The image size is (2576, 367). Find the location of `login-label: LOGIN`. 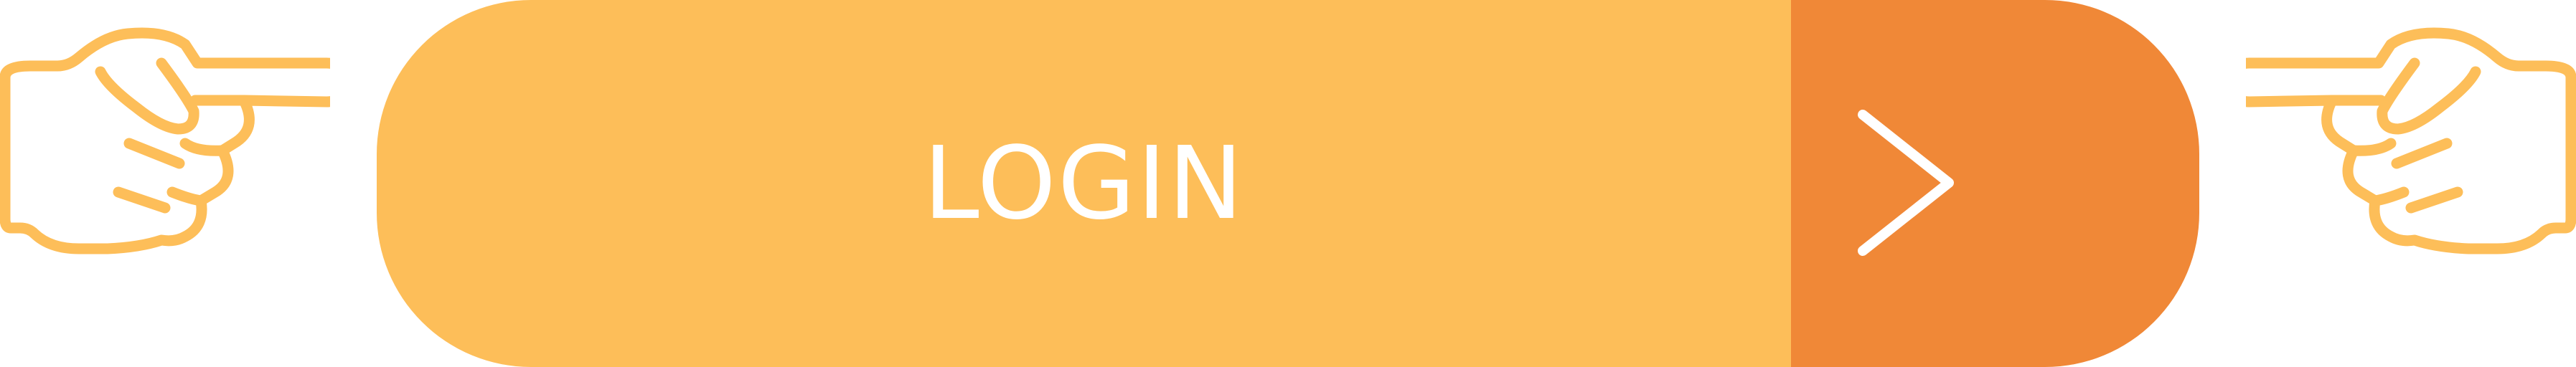

login-label: LOGIN is located at coordinates (1084, 183).